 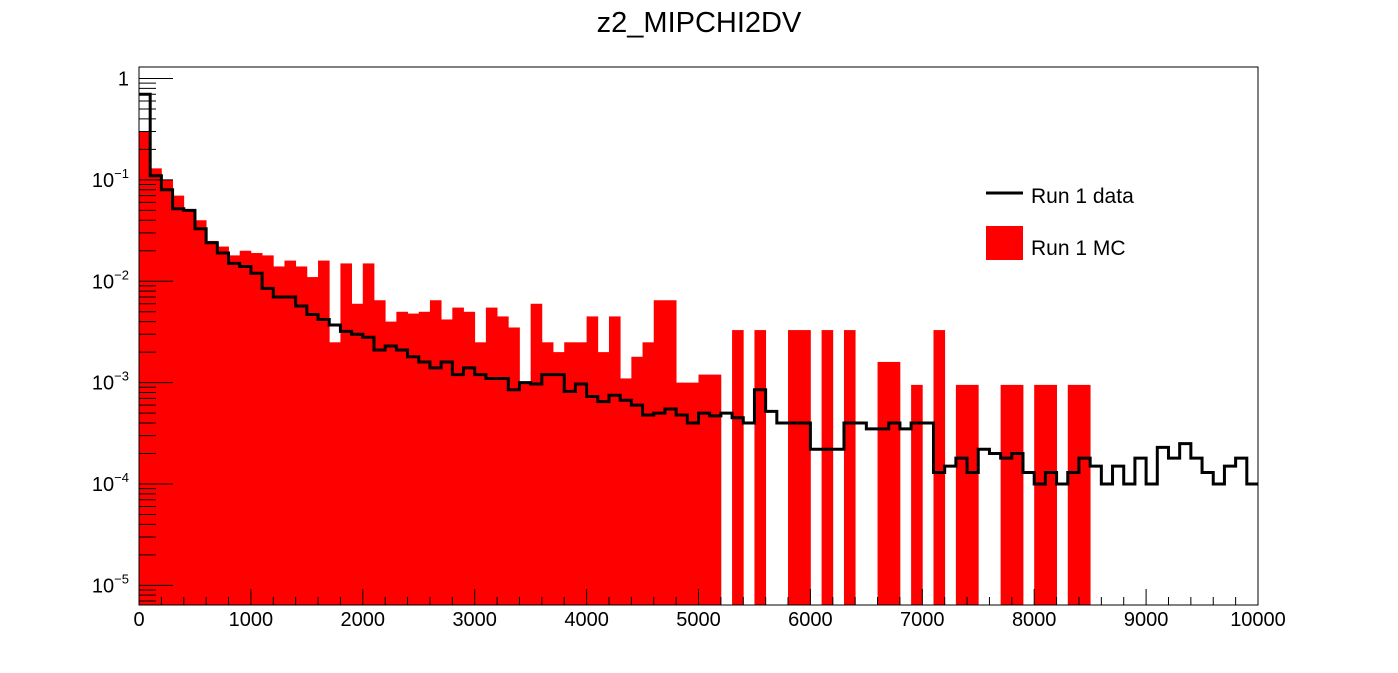 What do you see at coordinates (110, 483) in the screenshot?
I see `y-tick-label: 10⁻⁴` at bounding box center [110, 483].